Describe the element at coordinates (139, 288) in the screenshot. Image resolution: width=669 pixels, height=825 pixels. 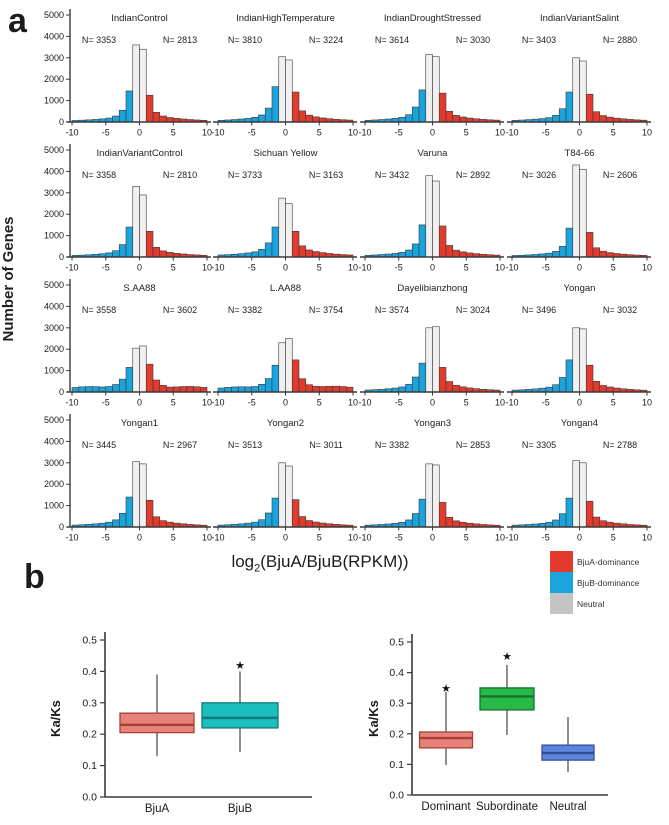
I see `histogram-title: S.AA88` at that location.